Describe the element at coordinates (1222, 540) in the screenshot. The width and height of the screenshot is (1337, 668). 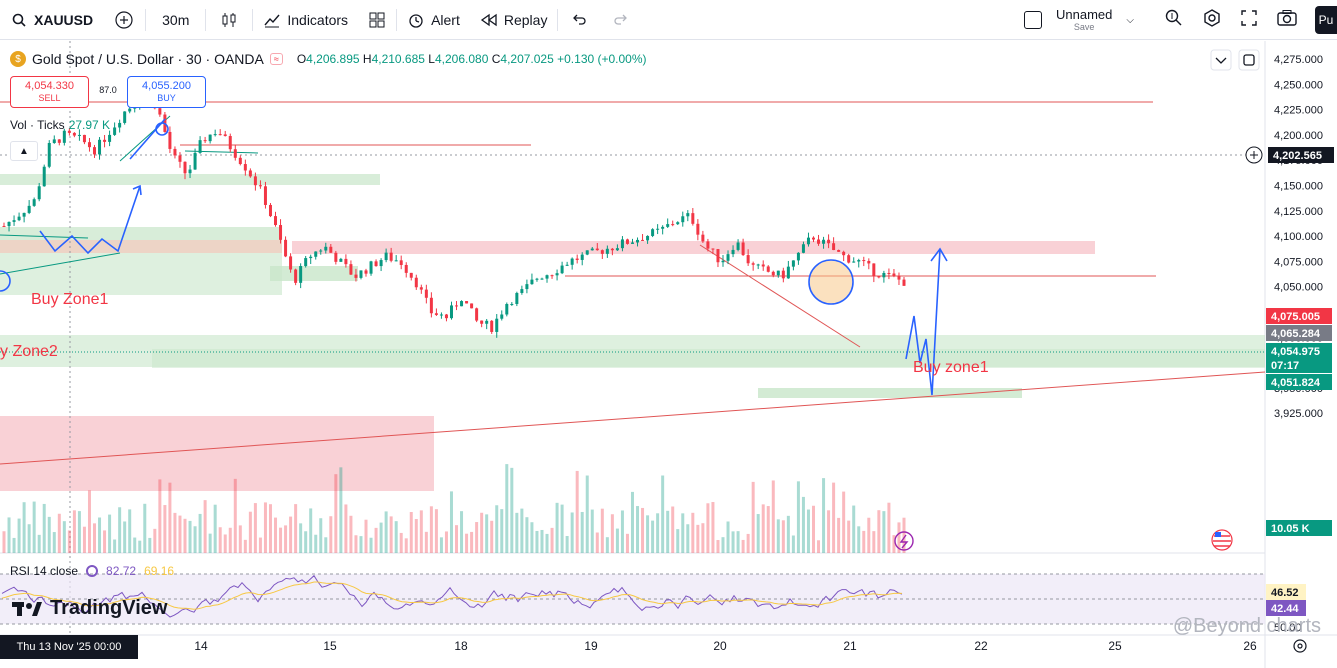
I see `us-flag-icon` at that location.